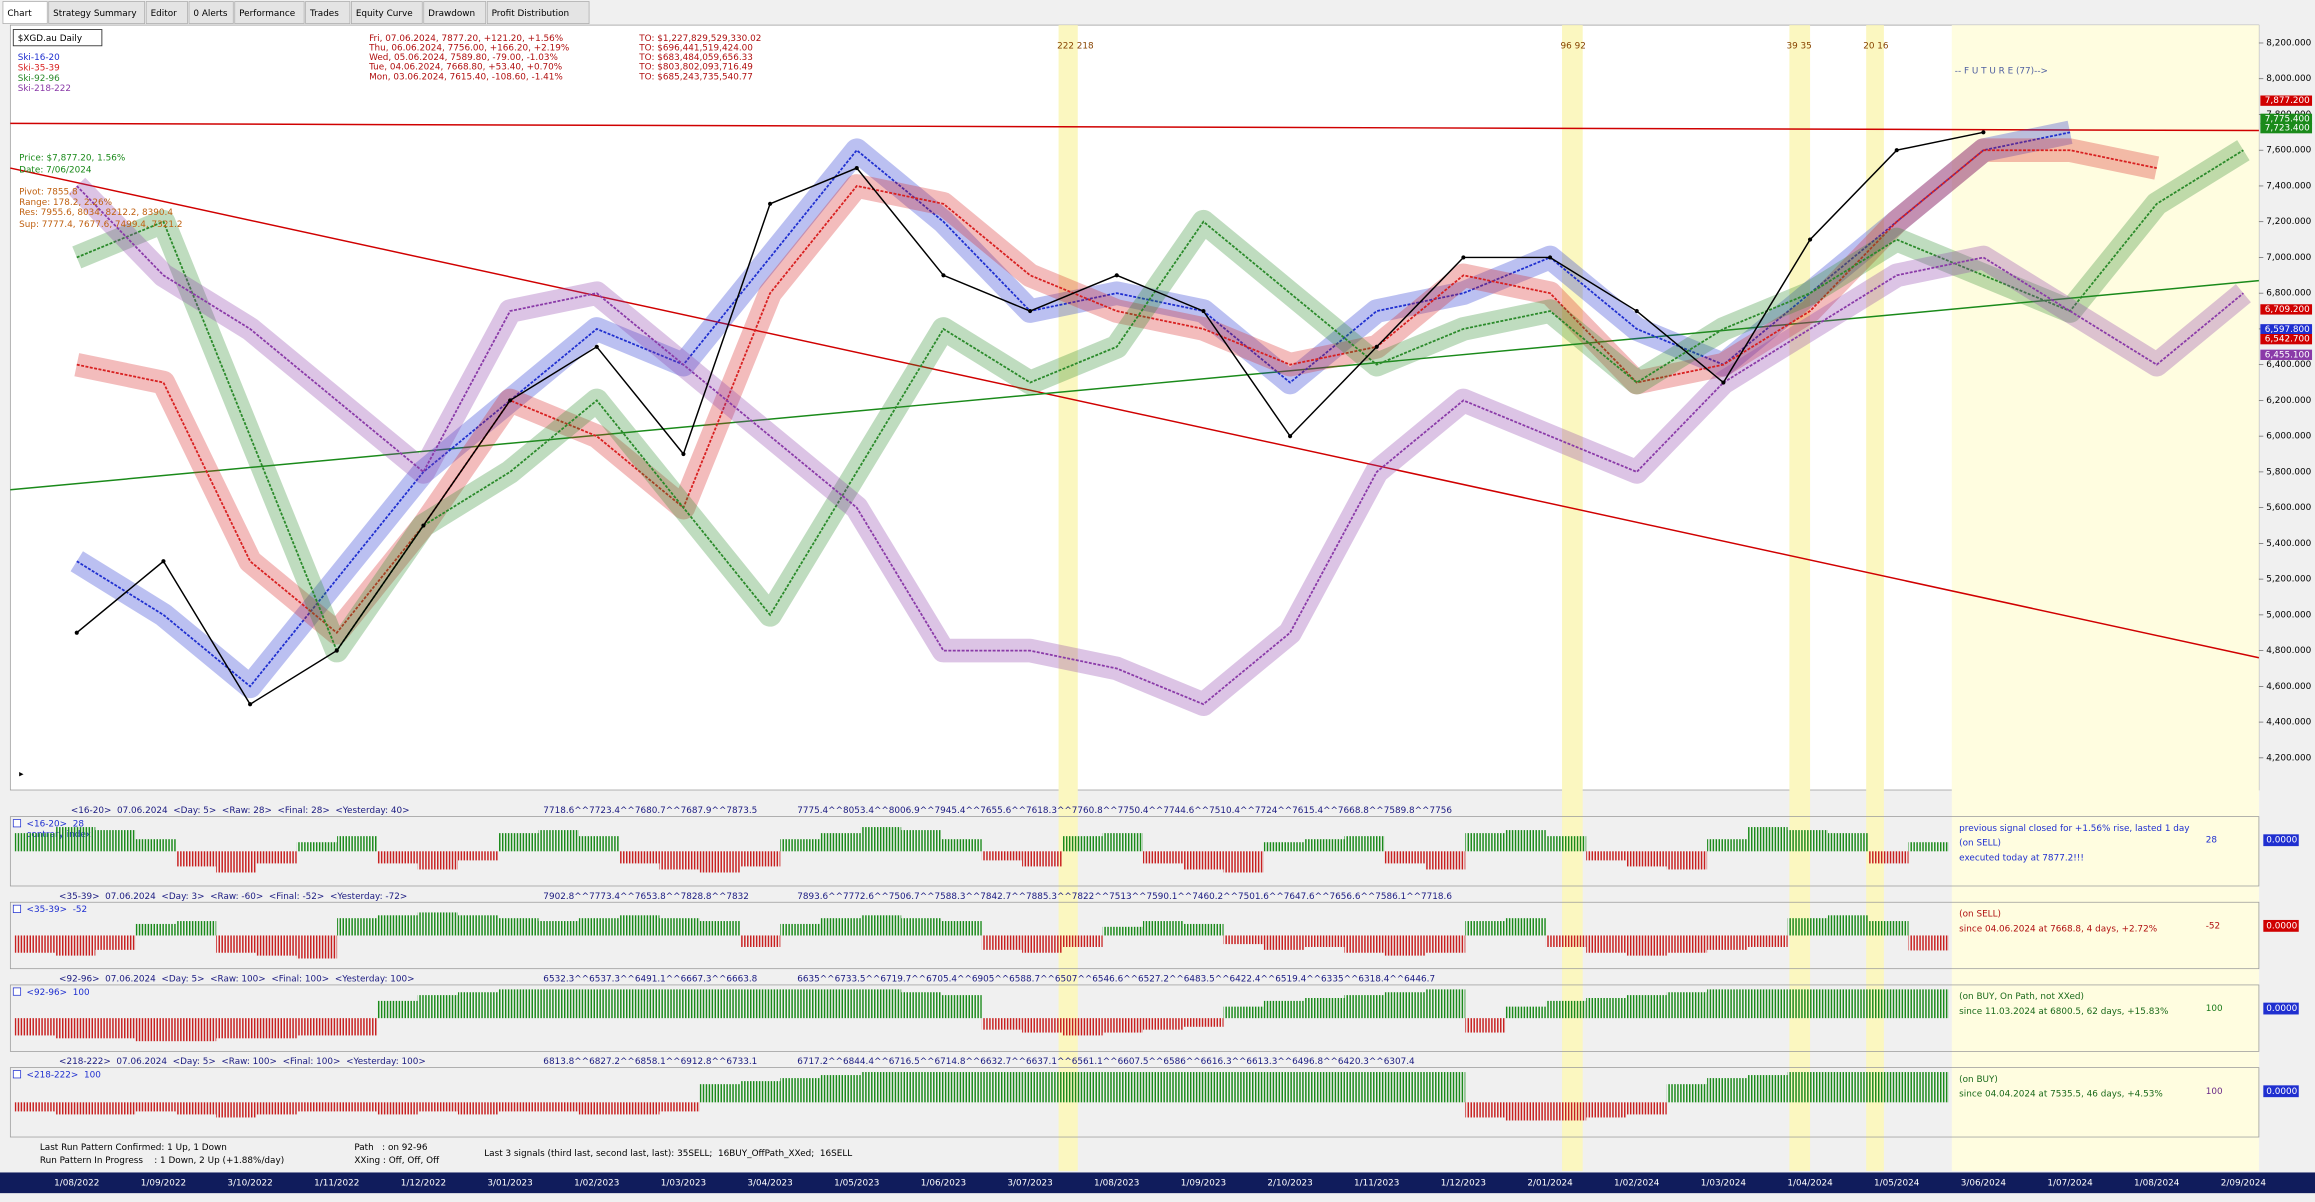 Image resolution: width=2315 pixels, height=1202 pixels. Describe the element at coordinates (1573, 46) in the screenshot. I see `cycle-marker: 96 92` at that location.